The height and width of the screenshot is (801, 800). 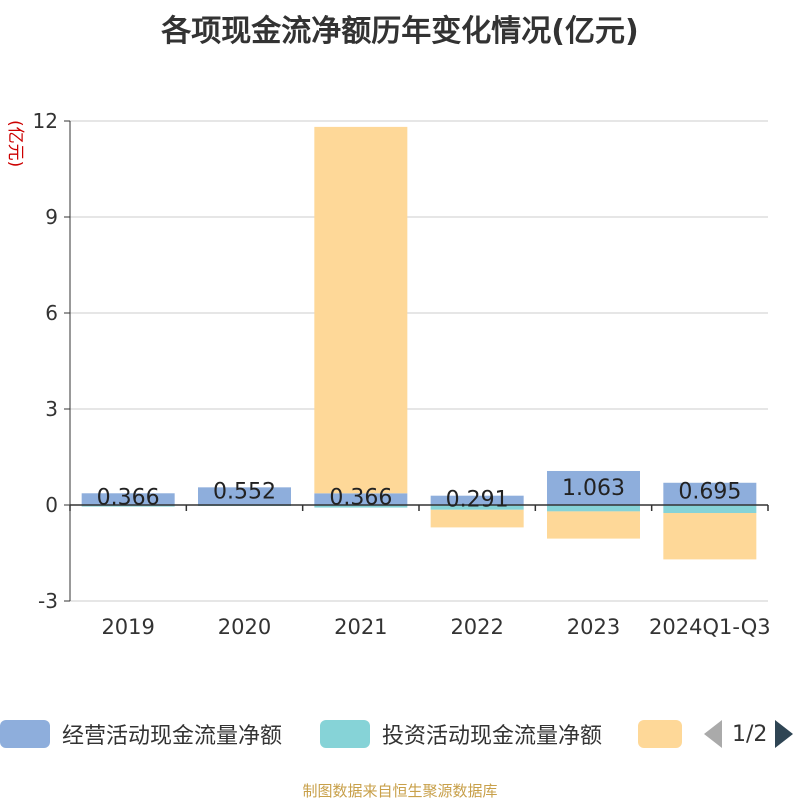 I want to click on y-tick-label: 3, so click(x=51, y=409).